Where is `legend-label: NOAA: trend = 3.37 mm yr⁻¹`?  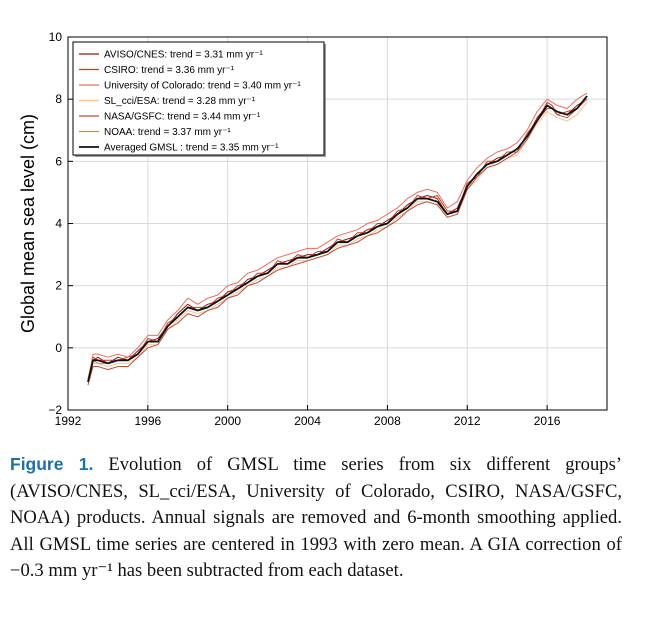
legend-label: NOAA: trend = 3.37 mm yr⁻¹ is located at coordinates (167, 132).